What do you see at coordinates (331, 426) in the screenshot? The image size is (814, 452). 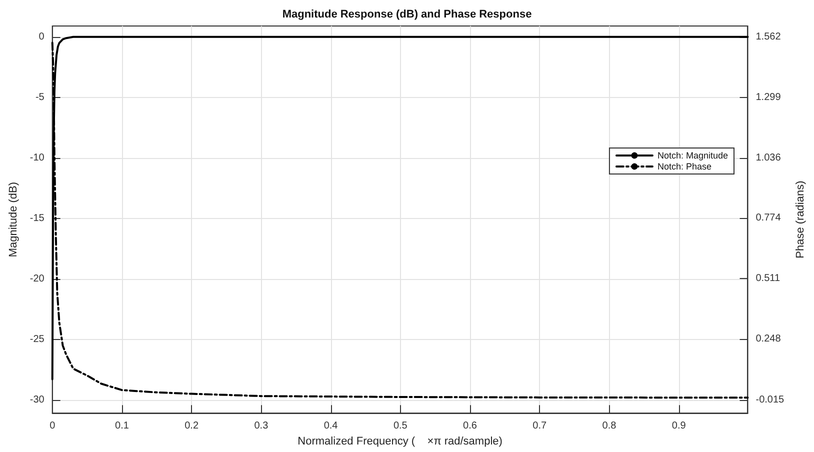 I see `x-tick-label: 0.4` at bounding box center [331, 426].